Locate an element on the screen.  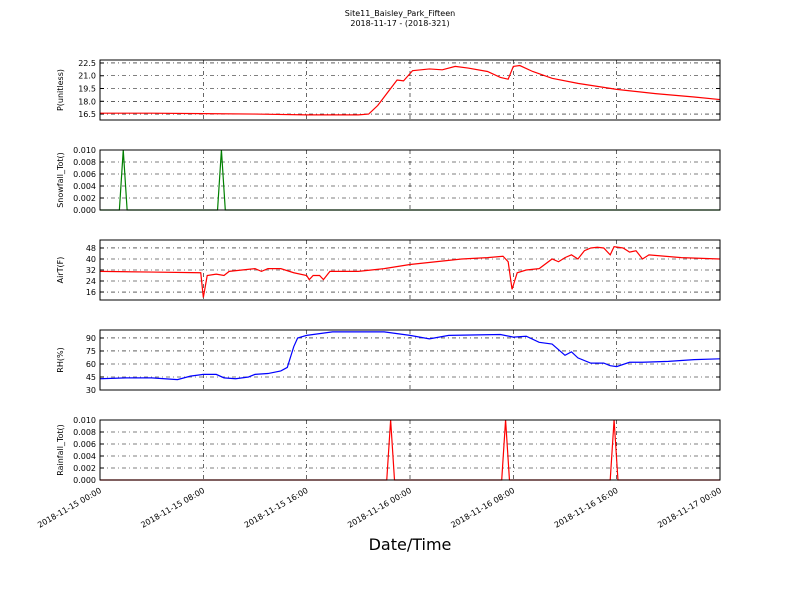
y-axis-label: Snowfall_Tot() is located at coordinates (60, 180).